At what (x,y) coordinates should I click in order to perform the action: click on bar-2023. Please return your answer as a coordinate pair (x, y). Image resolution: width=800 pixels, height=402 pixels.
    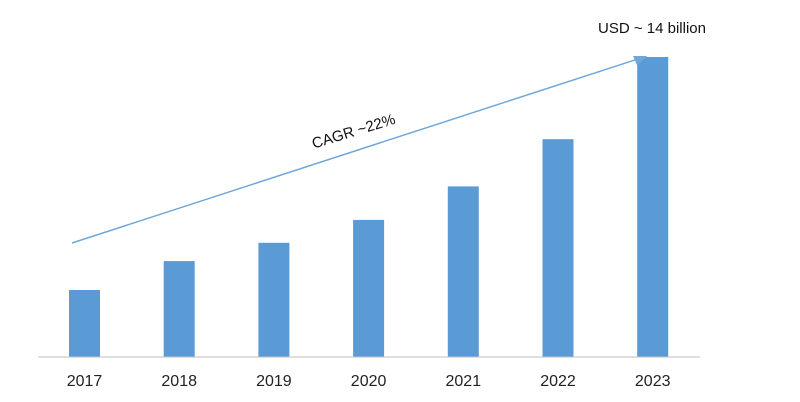
    Looking at the image, I should click on (653, 207).